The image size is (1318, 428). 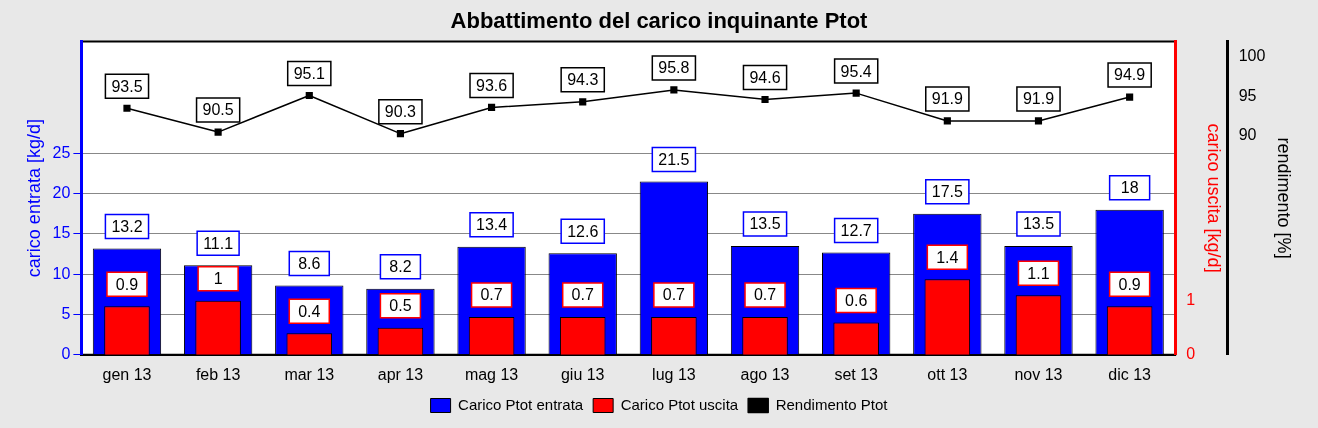 I want to click on x-tick-label: ago 13, so click(x=765, y=374).